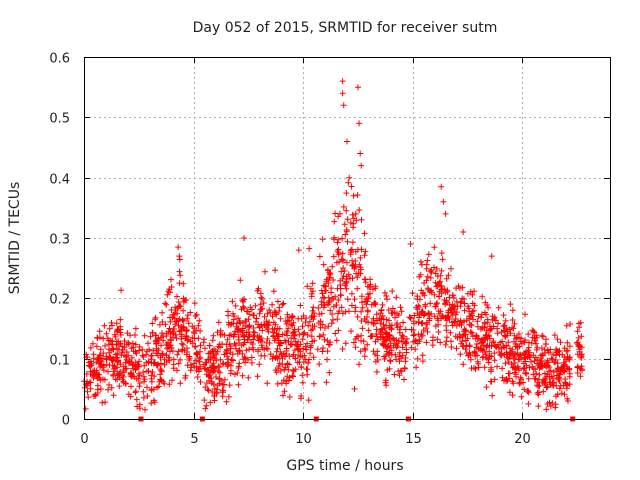 The image size is (640, 480). Describe the element at coordinates (59, 180) in the screenshot. I see `y-tick-label: 0.4` at that location.